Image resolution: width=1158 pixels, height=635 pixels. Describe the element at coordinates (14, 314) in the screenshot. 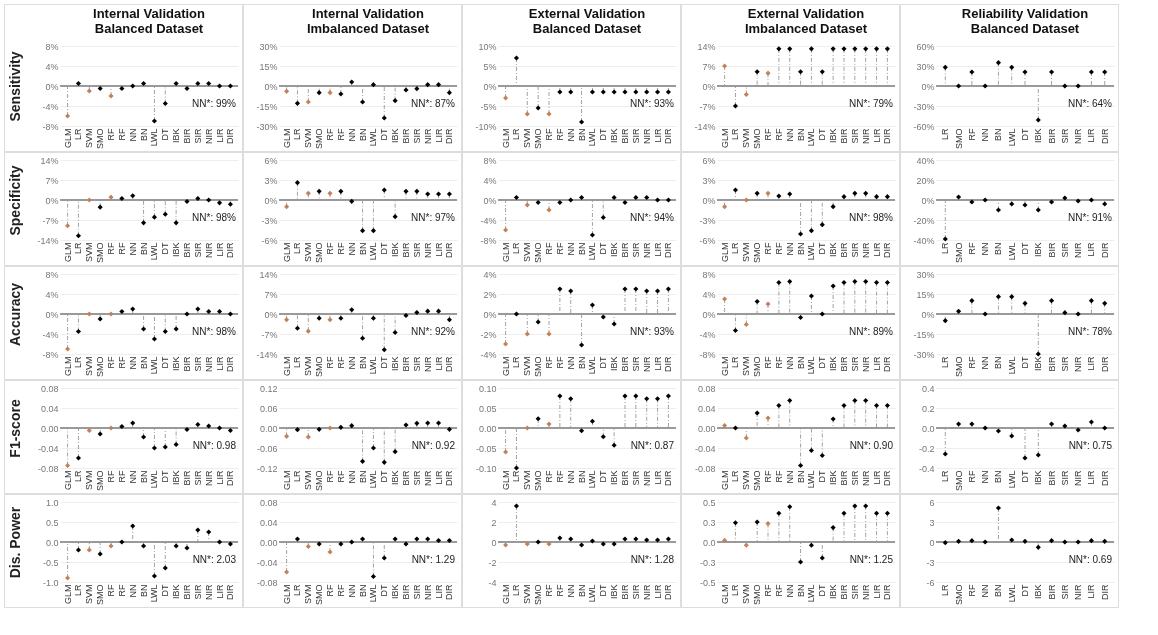

I see `y-axis-title: Accuracy` at that location.